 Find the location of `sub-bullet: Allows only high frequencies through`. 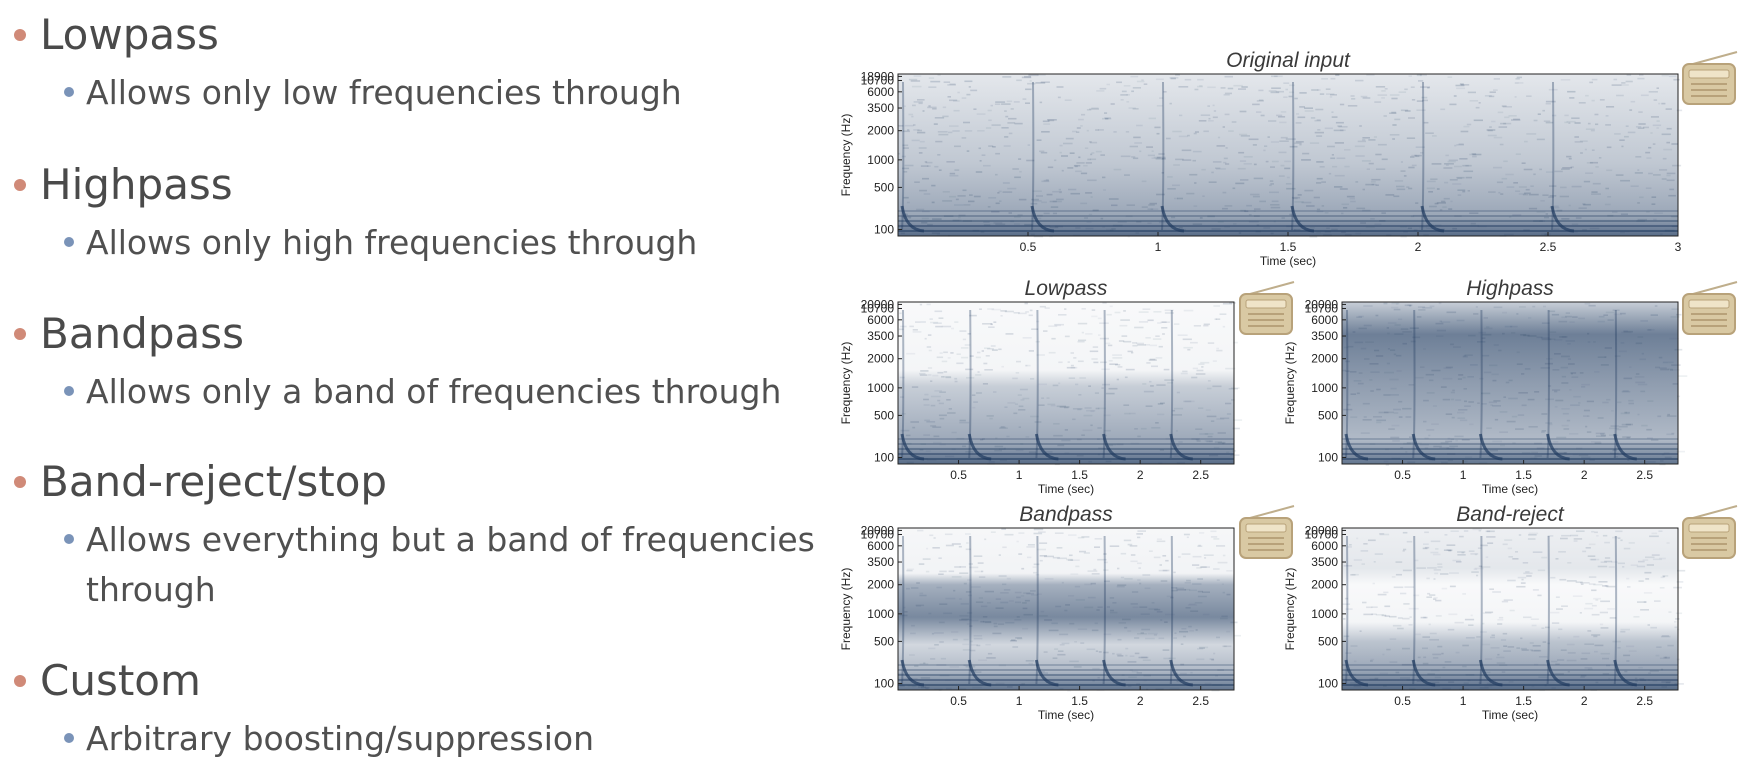

sub-bullet: Allows only high frequencies through is located at coordinates (380, 243).